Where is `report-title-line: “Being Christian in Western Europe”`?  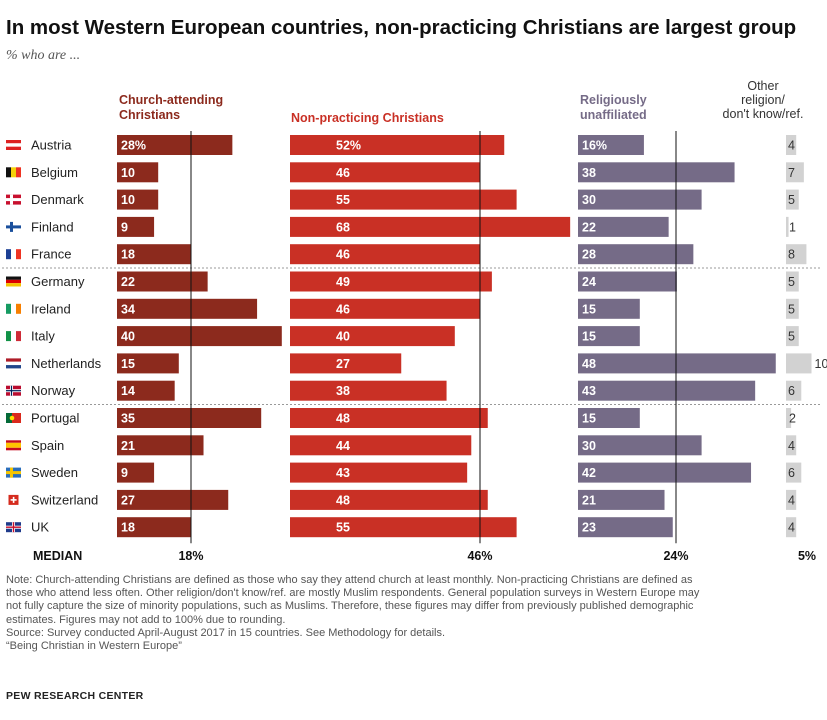
report-title-line: “Being Christian in Western Europe” is located at coordinates (94, 646).